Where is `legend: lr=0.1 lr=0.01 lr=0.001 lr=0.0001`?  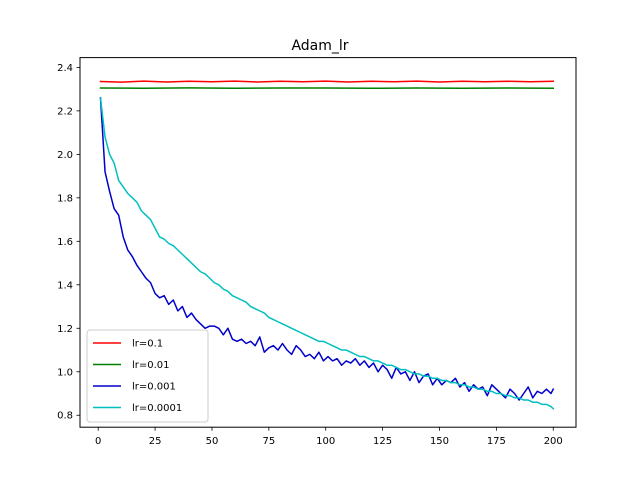 legend: lr=0.1 lr=0.01 lr=0.001 lr=0.0001 is located at coordinates (147, 376).